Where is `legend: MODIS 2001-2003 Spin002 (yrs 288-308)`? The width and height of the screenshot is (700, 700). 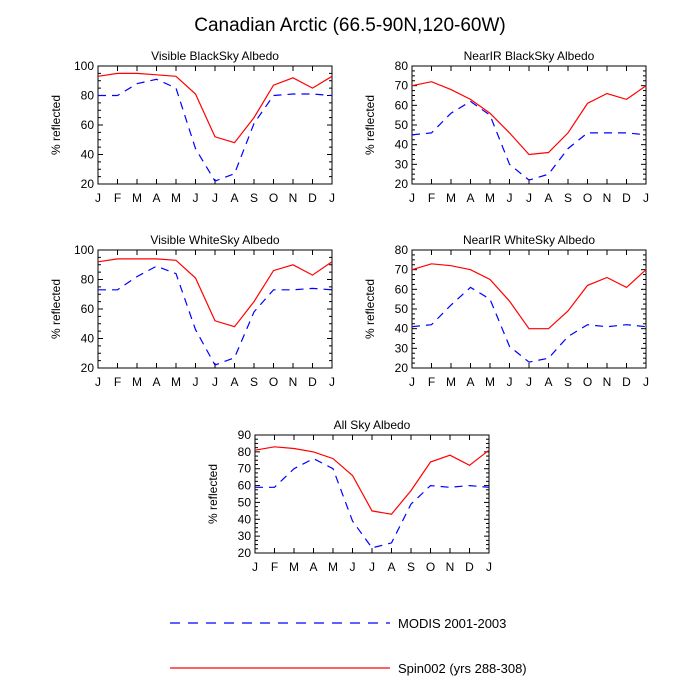 legend: MODIS 2001-2003 Spin002 (yrs 288-308) is located at coordinates (348, 646).